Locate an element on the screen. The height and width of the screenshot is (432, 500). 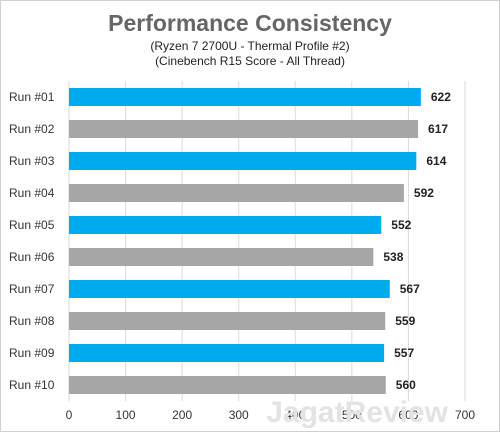
category-label-5: Run #05 is located at coordinates (32, 225).